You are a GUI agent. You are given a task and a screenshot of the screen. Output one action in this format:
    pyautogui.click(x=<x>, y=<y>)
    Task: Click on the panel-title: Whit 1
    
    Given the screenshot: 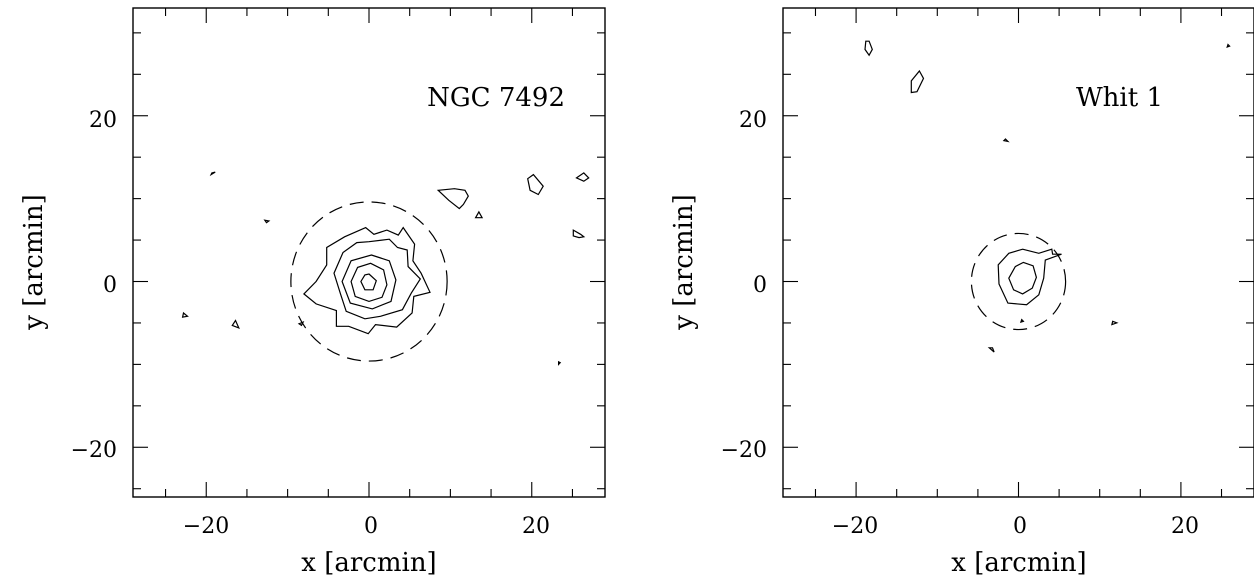 What is the action you would take?
    pyautogui.click(x=1119, y=98)
    